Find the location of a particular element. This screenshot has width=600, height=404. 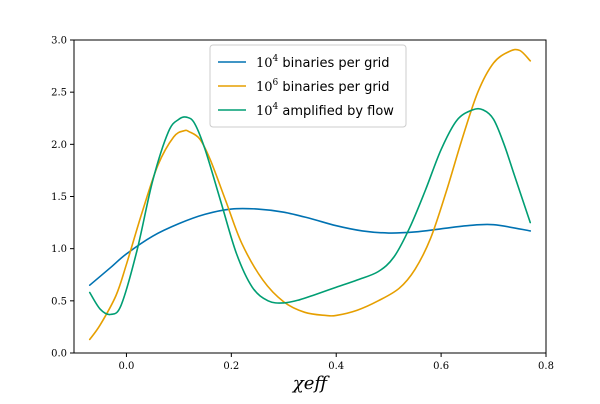

x-axis-title: χeff is located at coordinates (311, 383).